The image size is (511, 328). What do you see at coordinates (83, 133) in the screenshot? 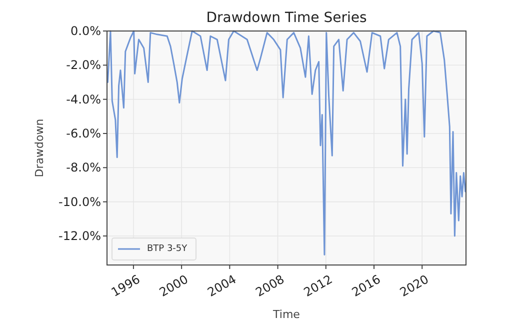
I see `y-tick-label: -6.0%` at bounding box center [83, 133].